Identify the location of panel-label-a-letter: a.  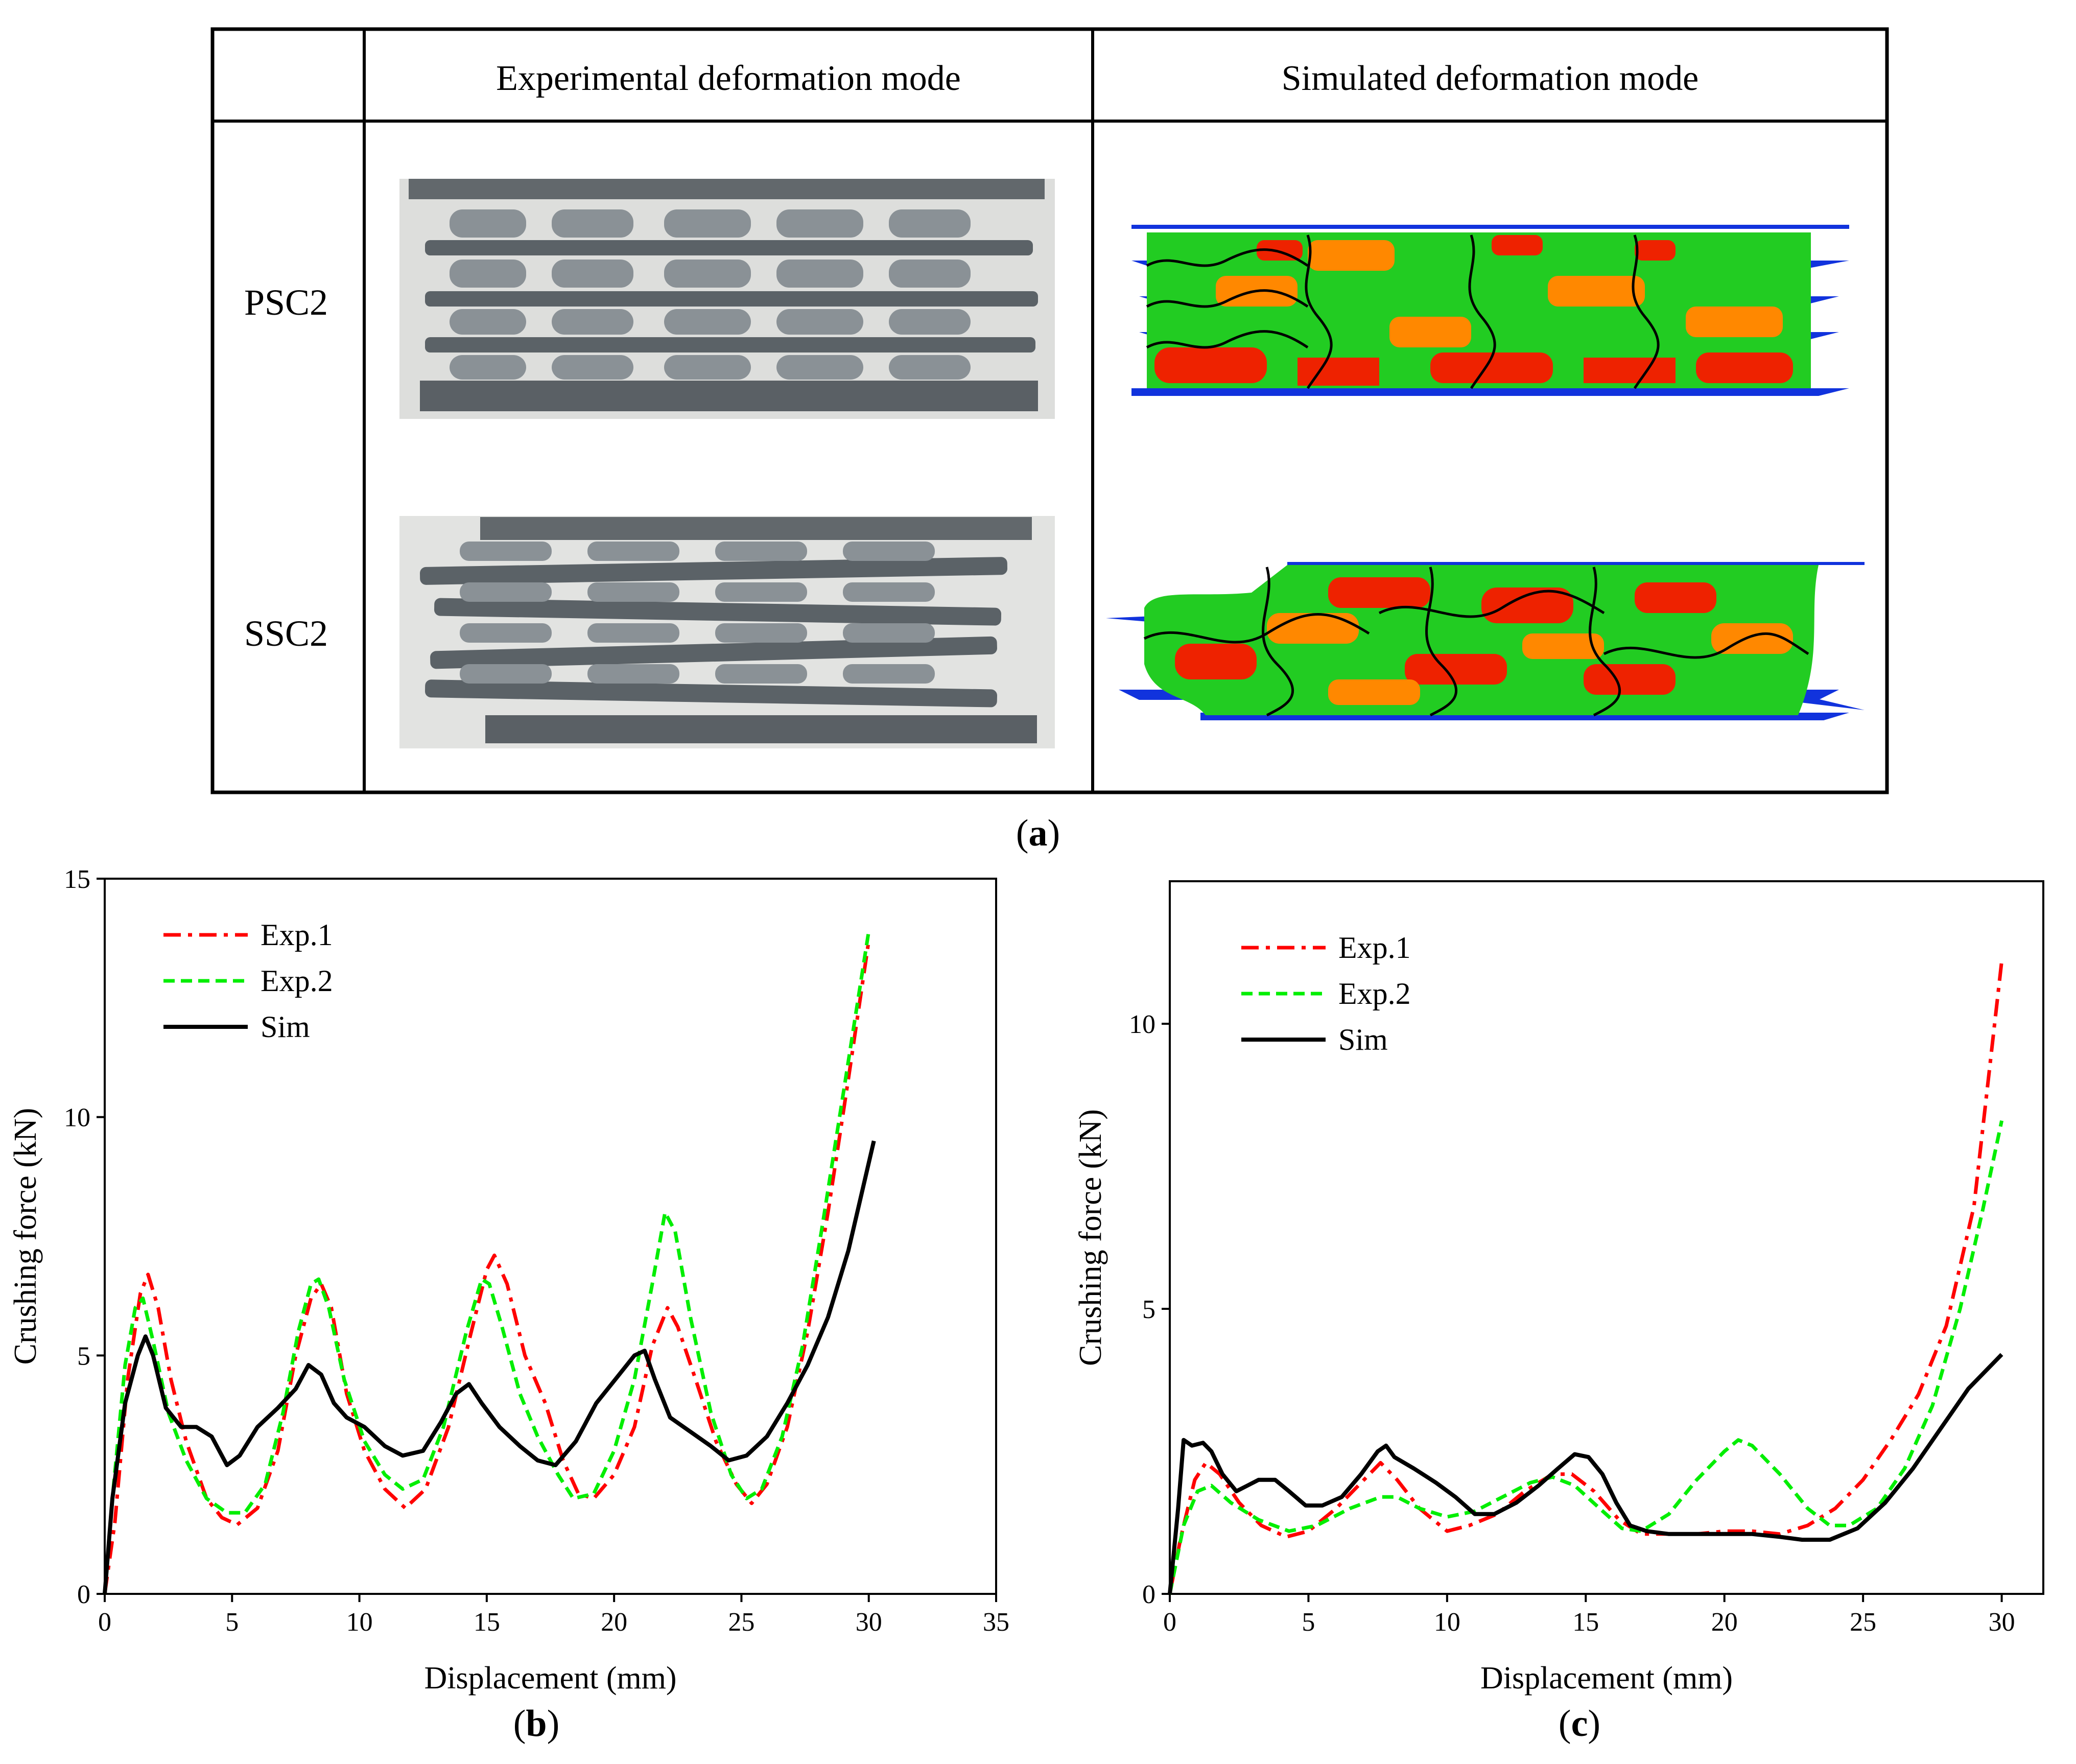
(1038, 833).